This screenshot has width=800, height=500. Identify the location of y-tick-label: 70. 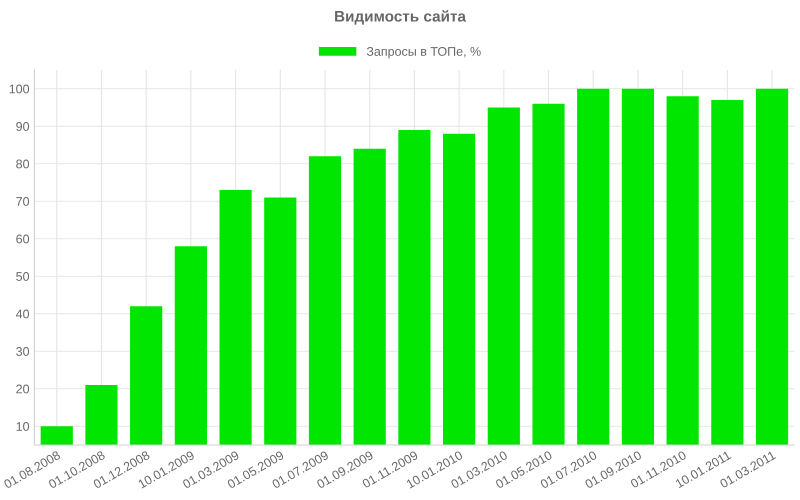
(23, 201).